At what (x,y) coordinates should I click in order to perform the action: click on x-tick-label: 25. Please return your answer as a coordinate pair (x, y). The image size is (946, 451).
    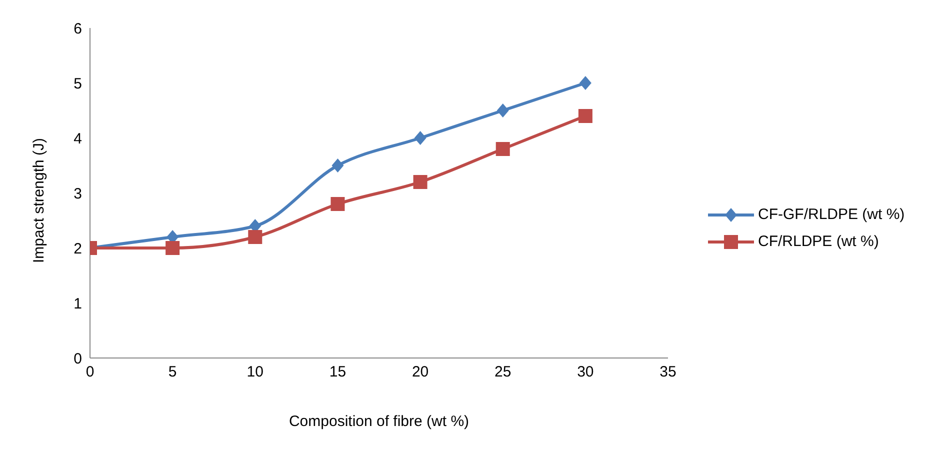
    Looking at the image, I should click on (503, 372).